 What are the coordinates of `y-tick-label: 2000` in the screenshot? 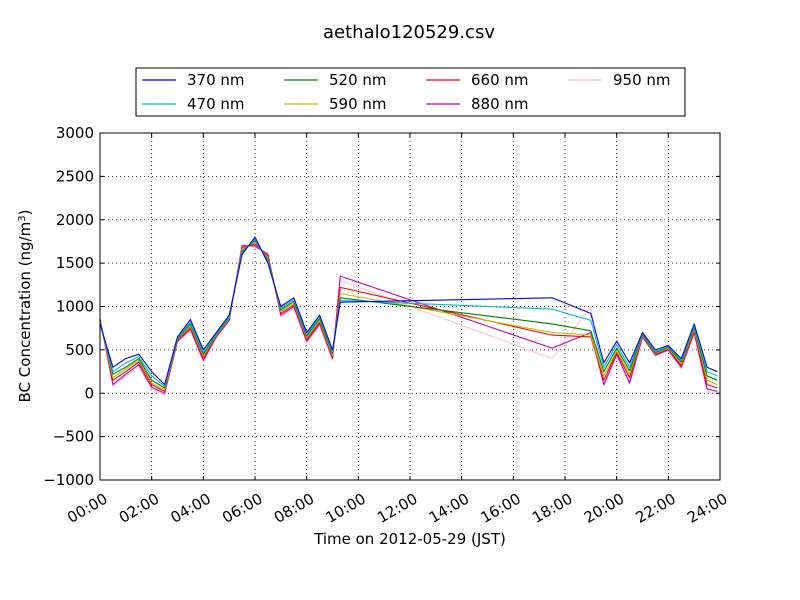 It's located at (75, 220).